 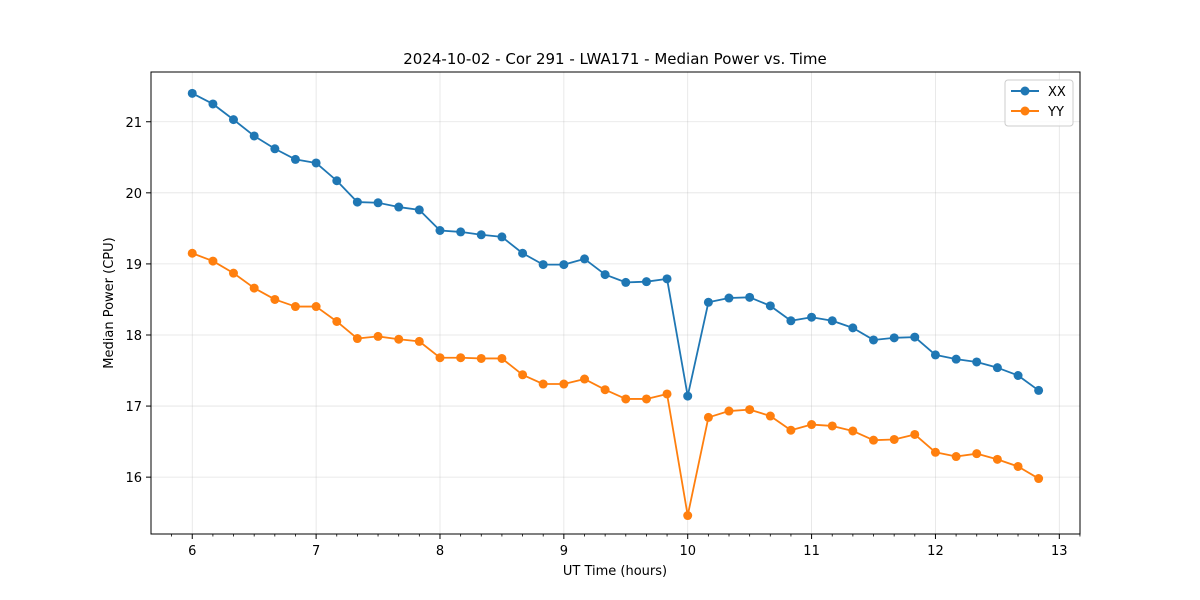 What do you see at coordinates (1059, 551) in the screenshot?
I see `x-tick-label: 13` at bounding box center [1059, 551].